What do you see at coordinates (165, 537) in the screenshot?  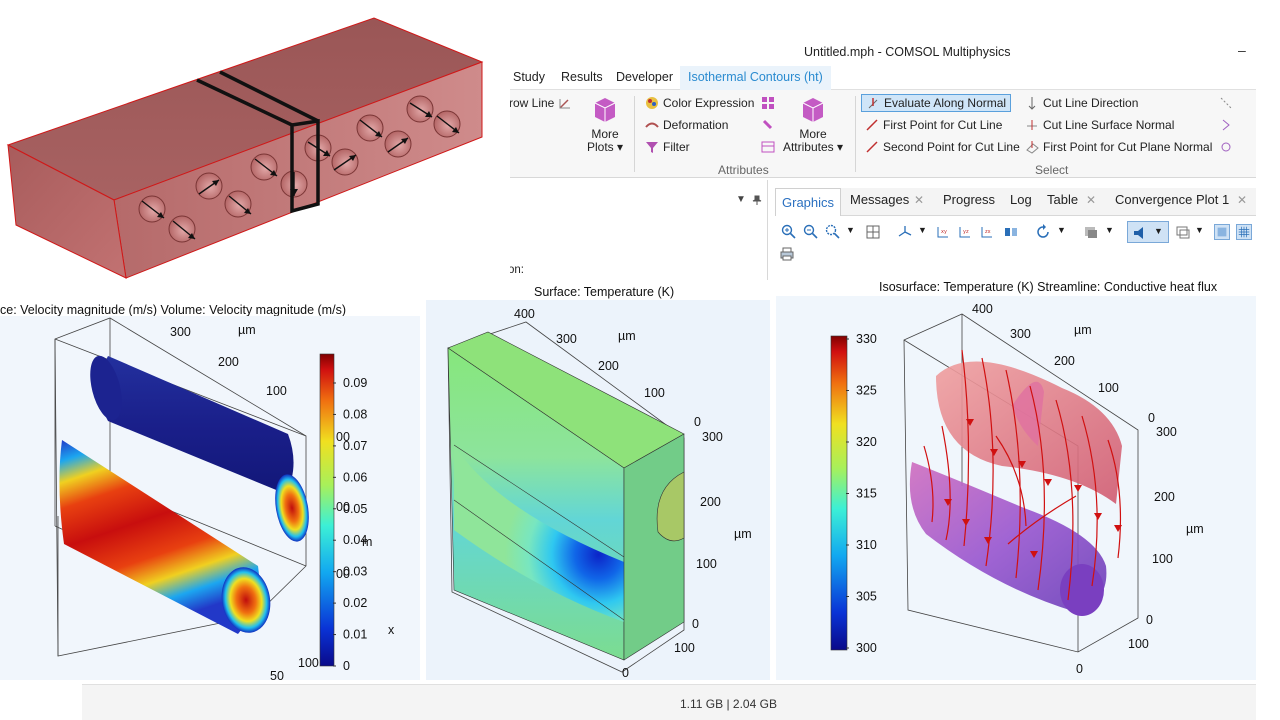 I see `velocity-hot-tube` at bounding box center [165, 537].